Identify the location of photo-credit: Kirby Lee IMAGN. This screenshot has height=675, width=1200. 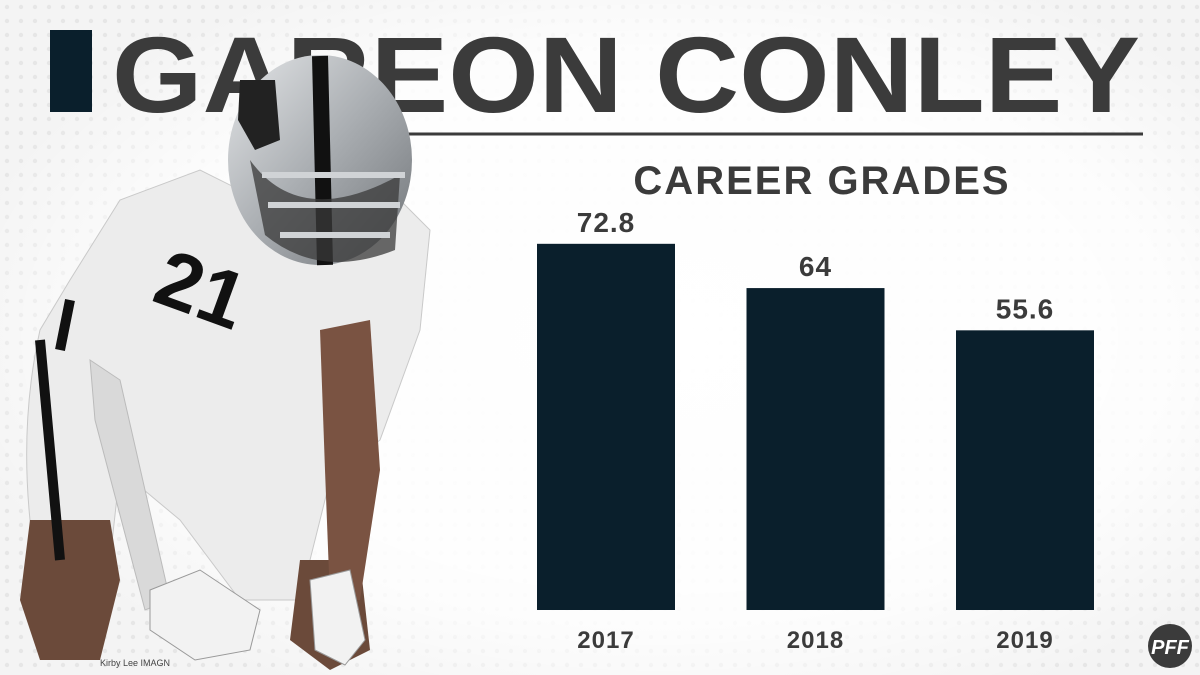
(135, 663).